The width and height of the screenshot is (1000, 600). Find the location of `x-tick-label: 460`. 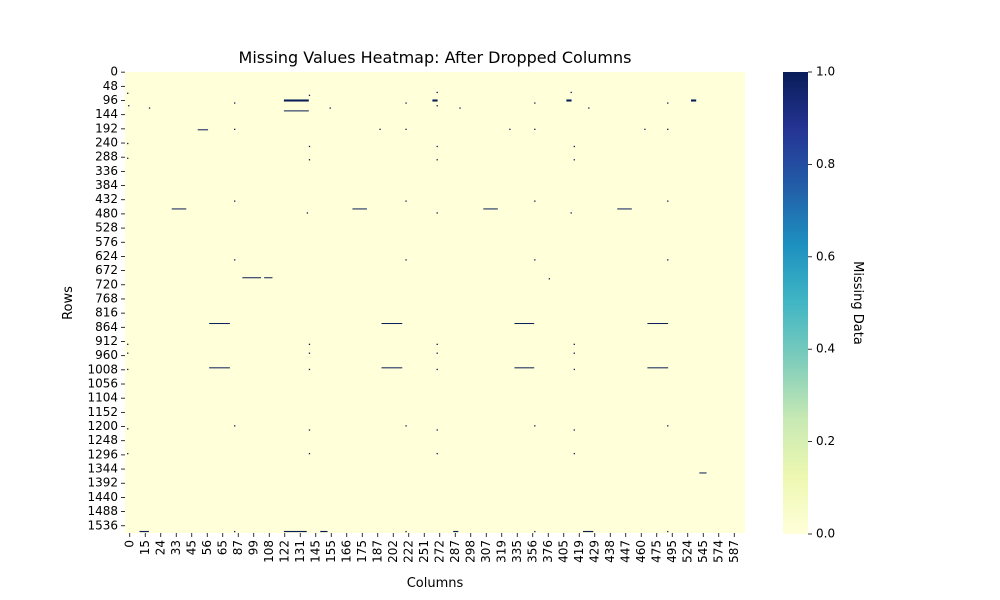

x-tick-label: 460 is located at coordinates (641, 551).